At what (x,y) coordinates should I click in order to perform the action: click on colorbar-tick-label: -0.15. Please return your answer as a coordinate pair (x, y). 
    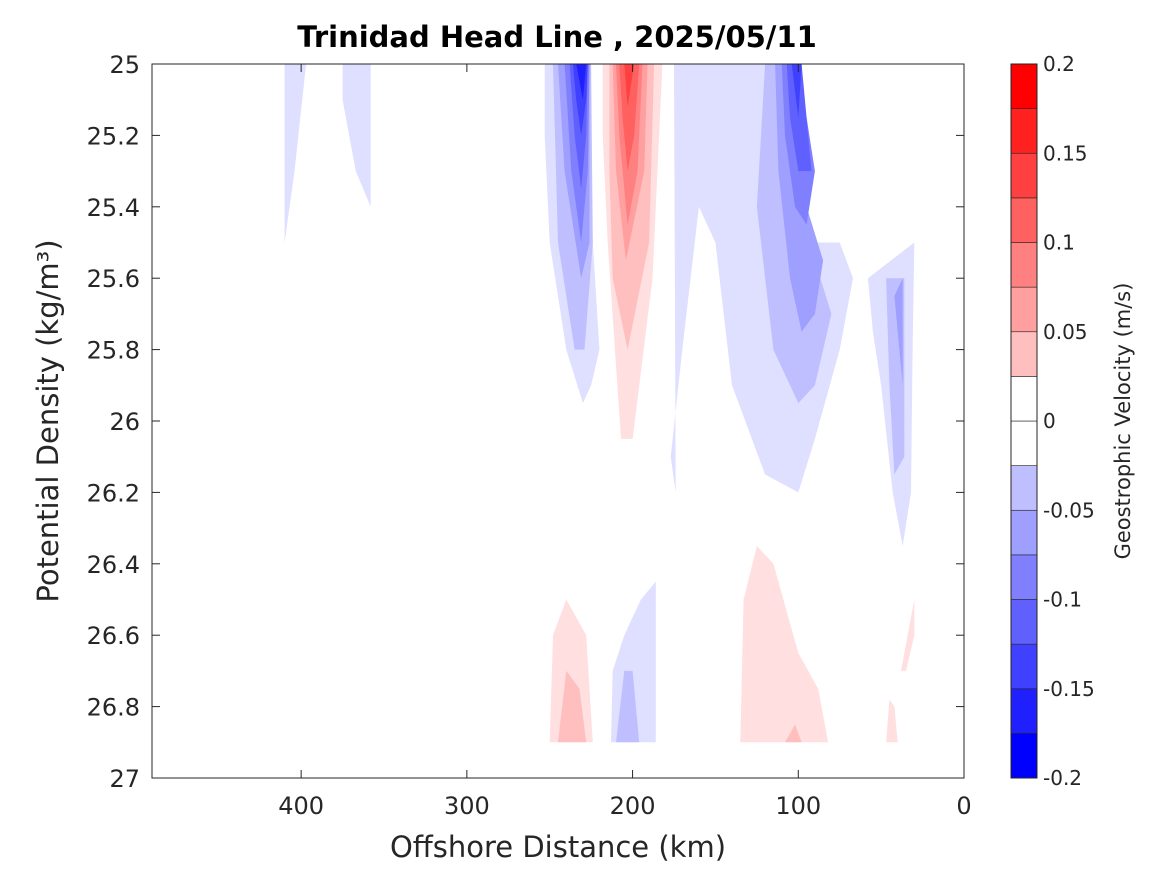
    Looking at the image, I should click on (1069, 689).